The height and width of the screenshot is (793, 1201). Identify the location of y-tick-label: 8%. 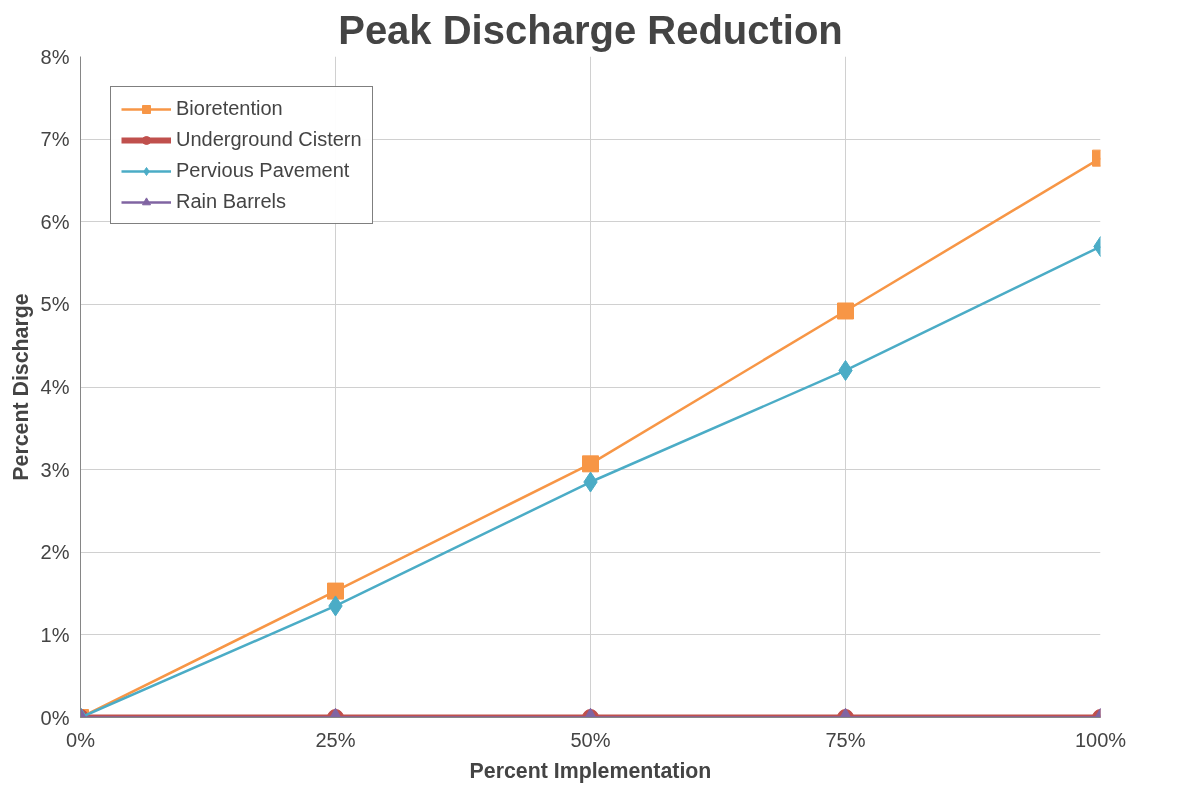
(55, 56).